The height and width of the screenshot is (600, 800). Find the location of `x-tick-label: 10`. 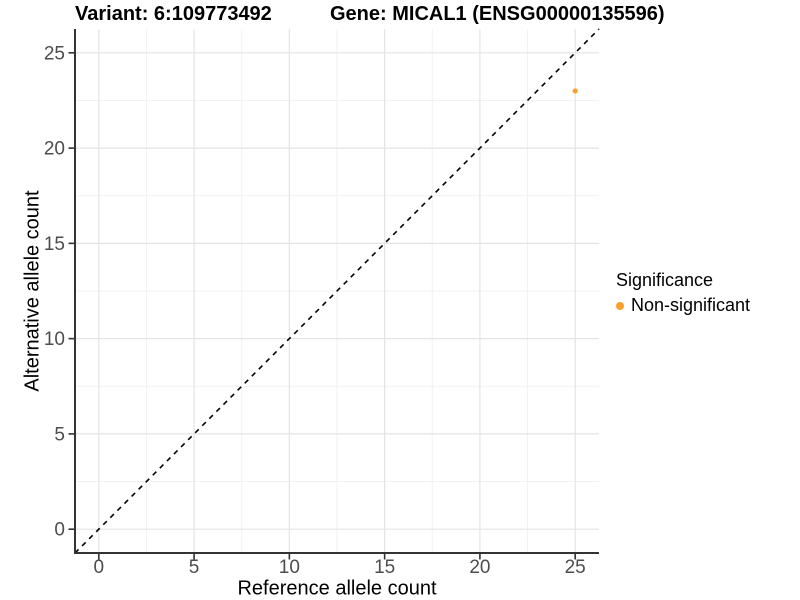

x-tick-label: 10 is located at coordinates (289, 567).